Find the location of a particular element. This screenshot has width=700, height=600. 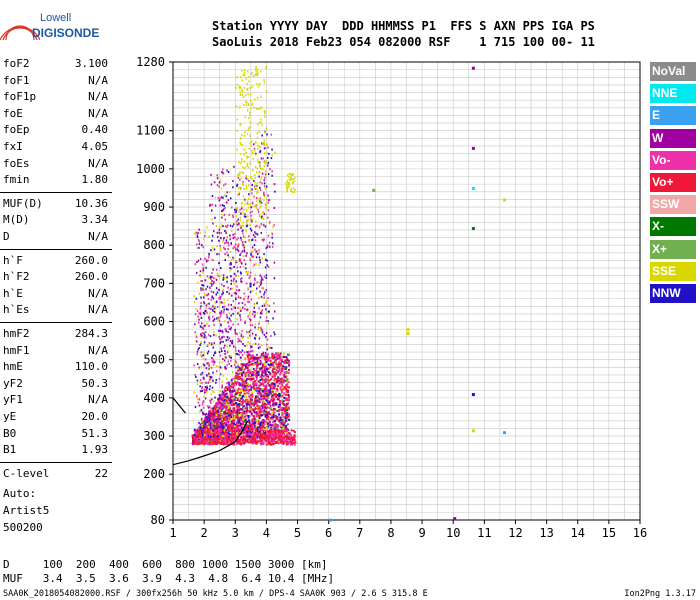

x-tick-label: 12 is located at coordinates (515, 533).